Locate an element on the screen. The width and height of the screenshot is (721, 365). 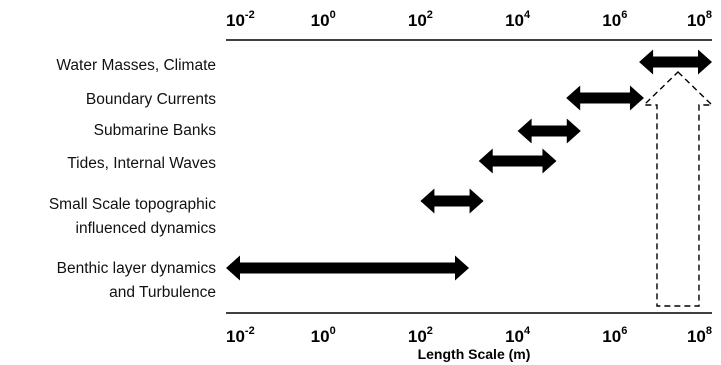
process-label-tides-internal-waves: Tides, Internal Waves is located at coordinates (141, 163).